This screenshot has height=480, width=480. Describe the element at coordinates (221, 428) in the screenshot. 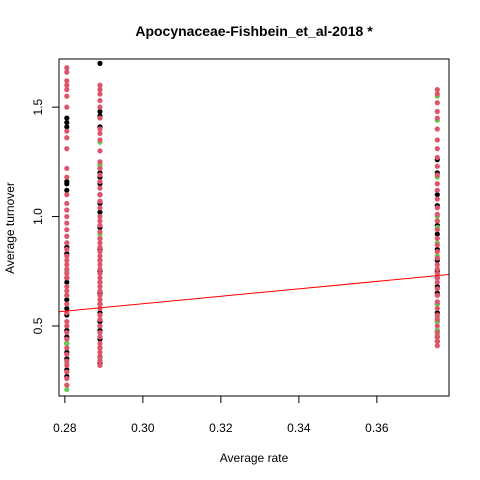

I see `x-tick-label-2: 0.32` at that location.